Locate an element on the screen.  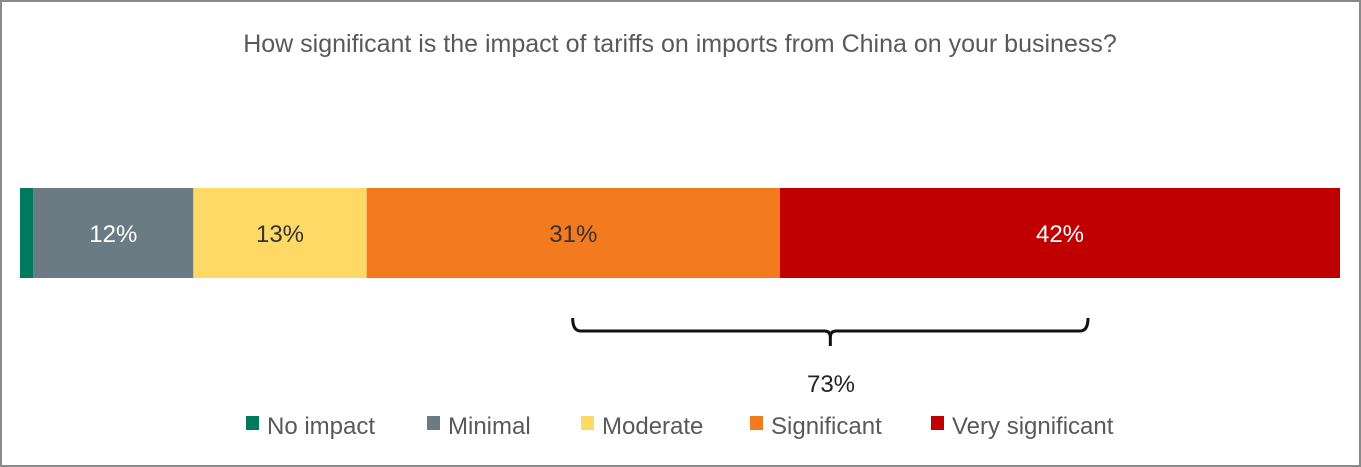
bar-moderate is located at coordinates (280, 233).